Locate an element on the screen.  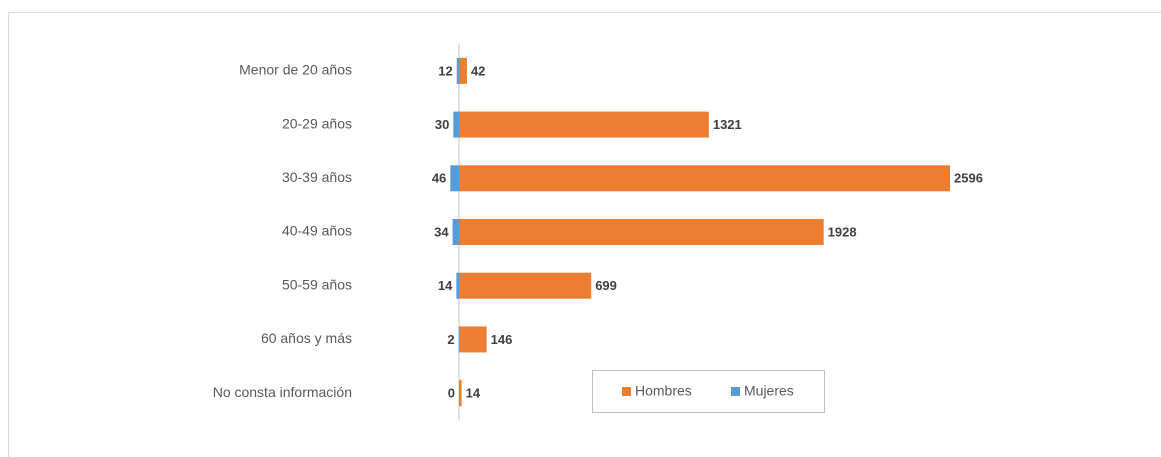
legend-label: Hombres is located at coordinates (663, 391).